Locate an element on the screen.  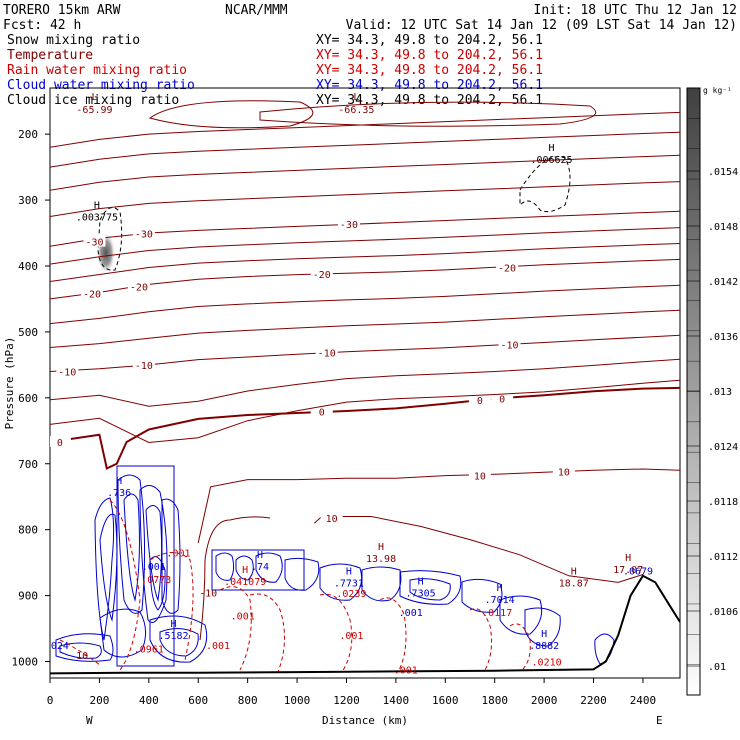
temperature-contour-label: 0 is located at coordinates (480, 401).